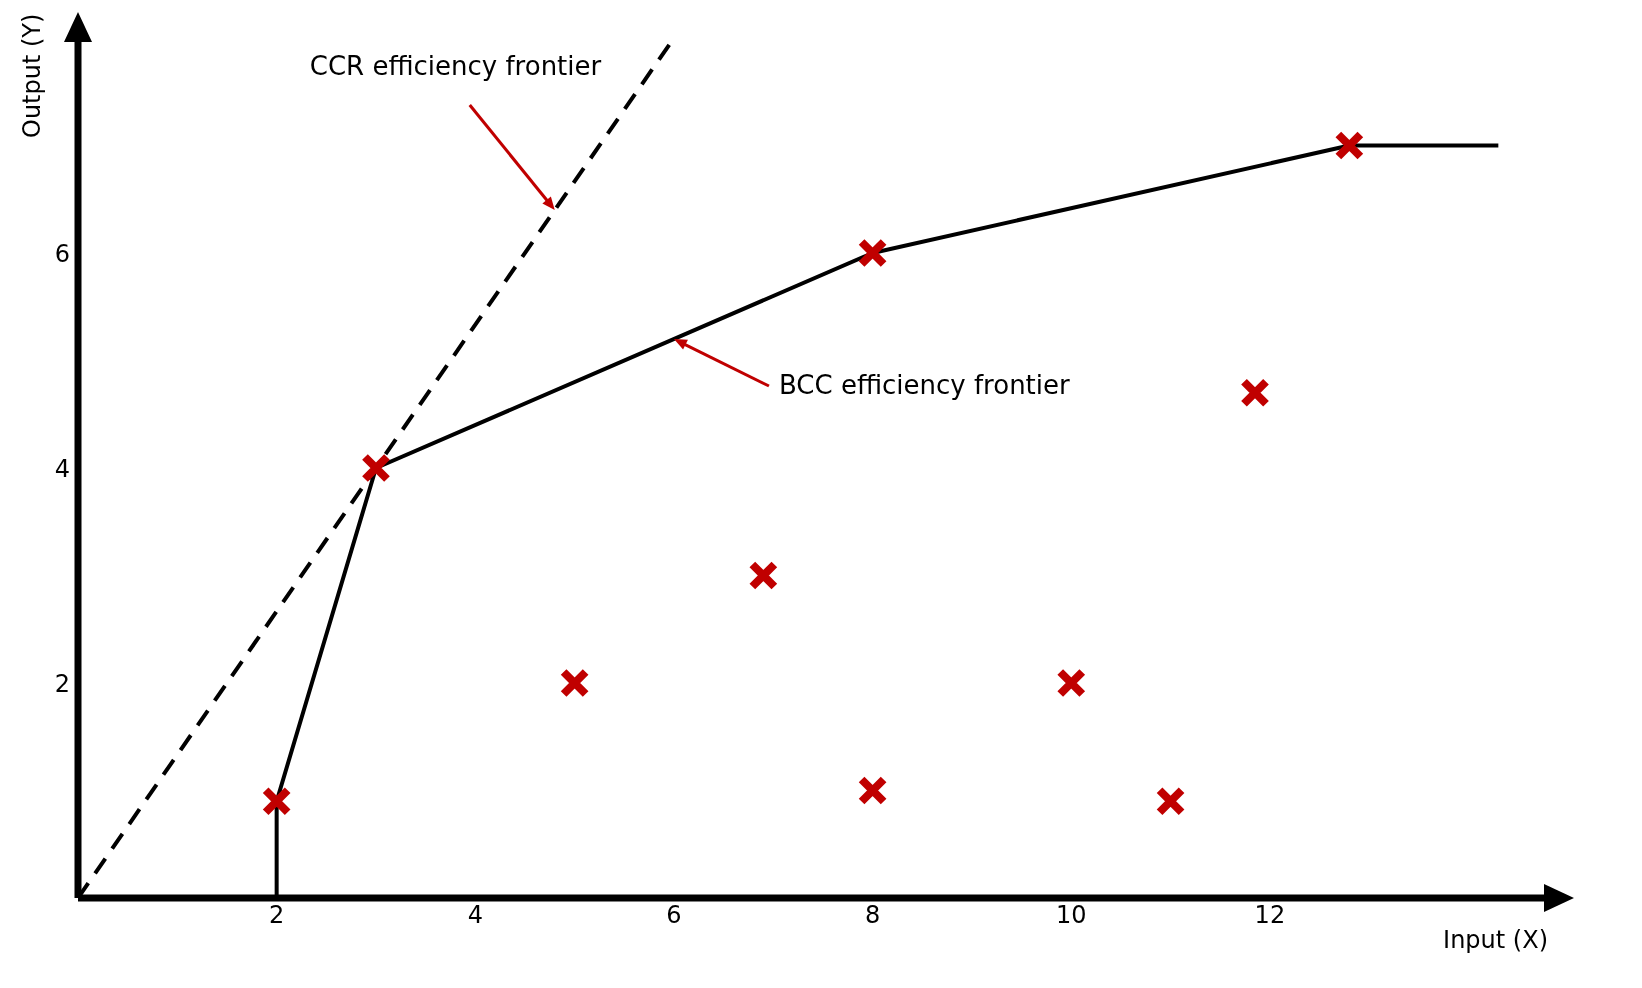 Image resolution: width=1642 pixels, height=988 pixels. Describe the element at coordinates (1495, 940) in the screenshot. I see `x-axis-title: Input (X)` at that location.